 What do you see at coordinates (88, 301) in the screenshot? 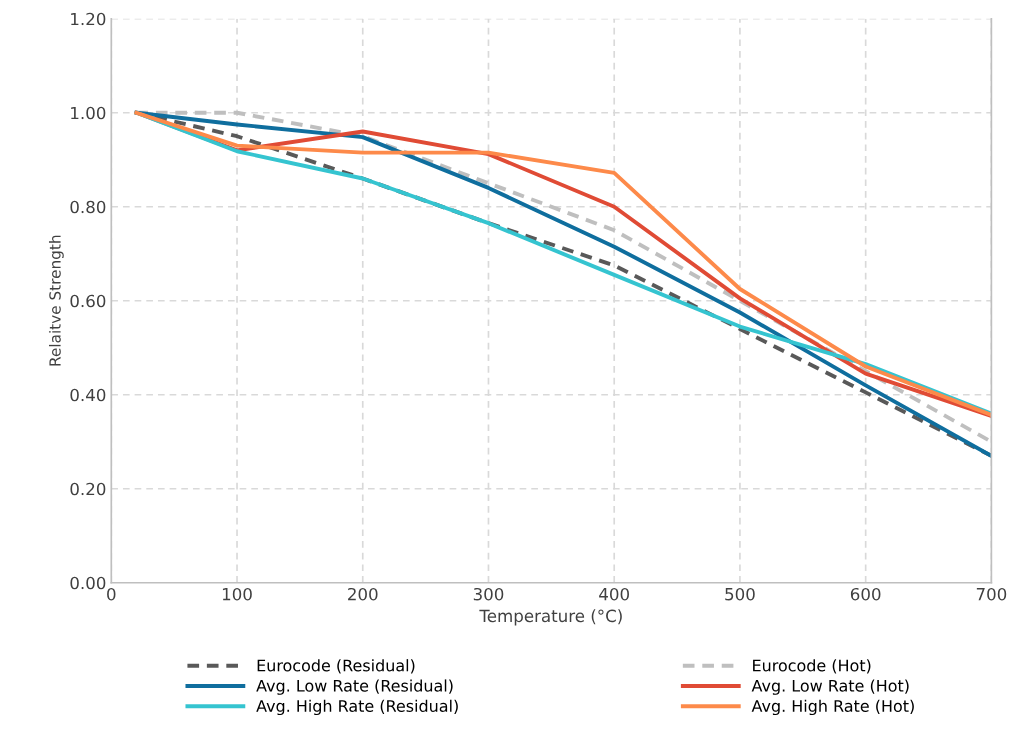
I see `y-tick-label: 0.60` at bounding box center [88, 301].